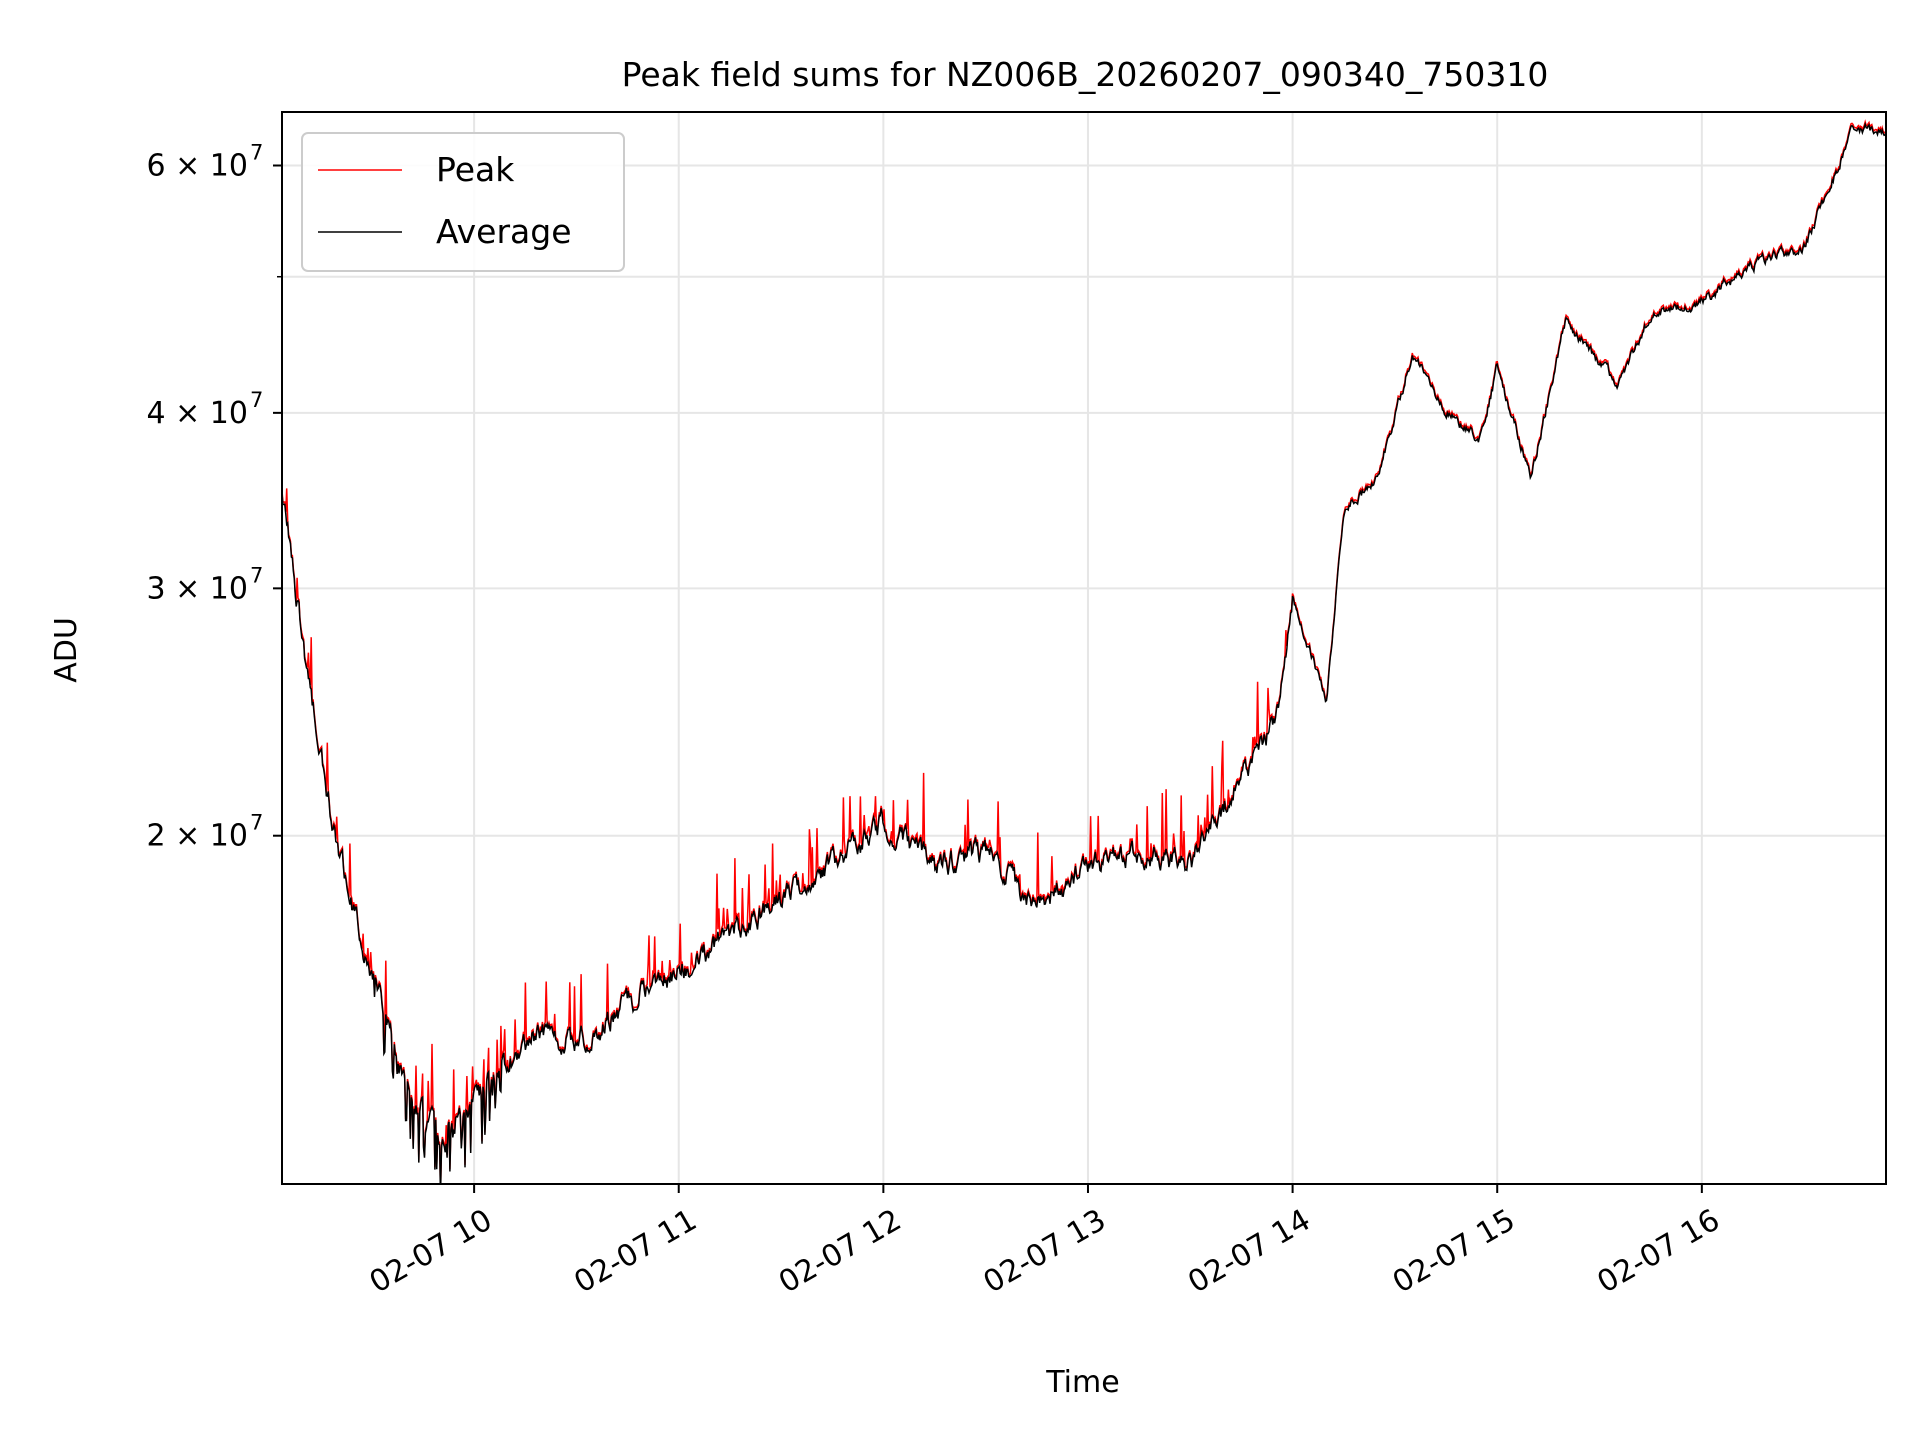 This screenshot has height=1440, width=1920. I want to click on y-tick-label: 4 × 10, so click(197, 413).